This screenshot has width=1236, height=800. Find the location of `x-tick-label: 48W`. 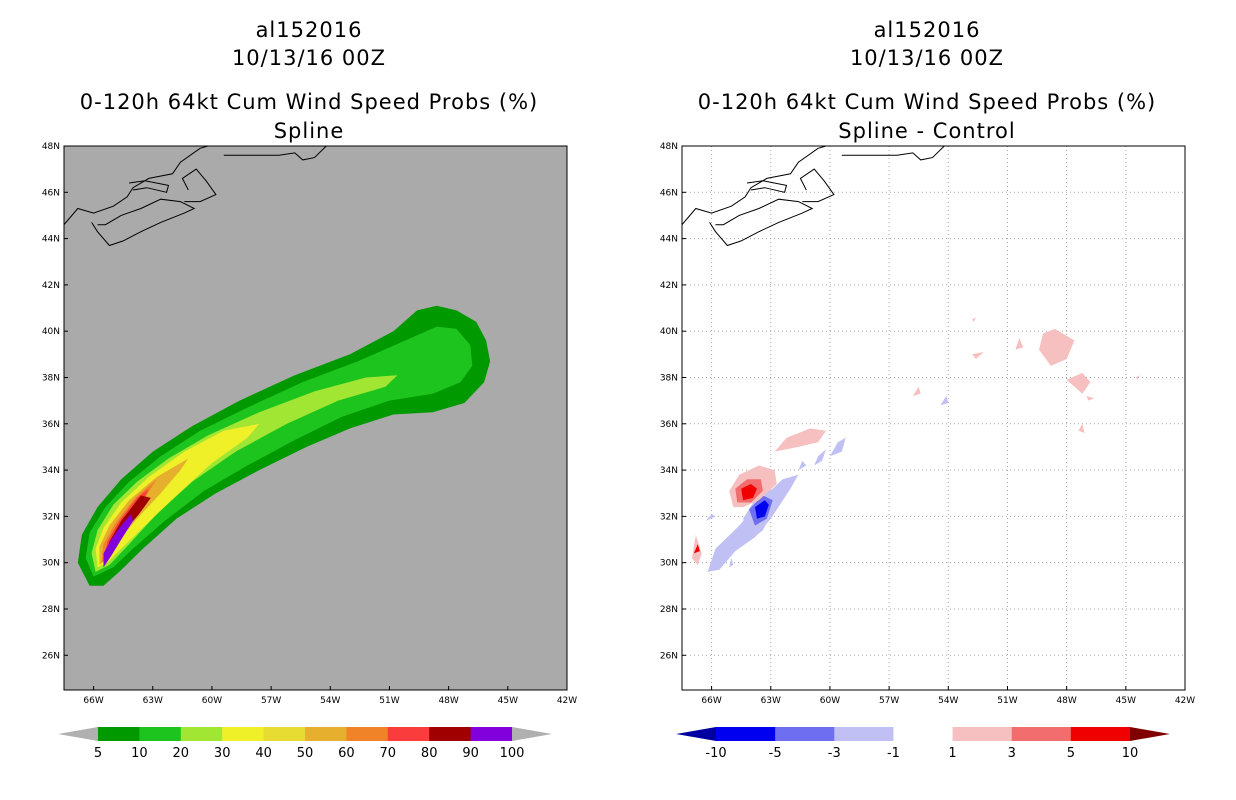

x-tick-label: 48W is located at coordinates (1066, 701).